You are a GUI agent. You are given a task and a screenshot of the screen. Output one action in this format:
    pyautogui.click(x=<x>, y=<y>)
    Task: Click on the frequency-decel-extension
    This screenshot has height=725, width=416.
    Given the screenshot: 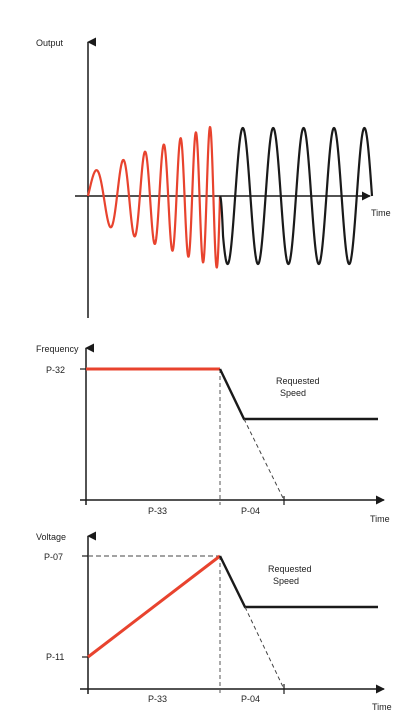 What is the action you would take?
    pyautogui.click(x=264, y=459)
    